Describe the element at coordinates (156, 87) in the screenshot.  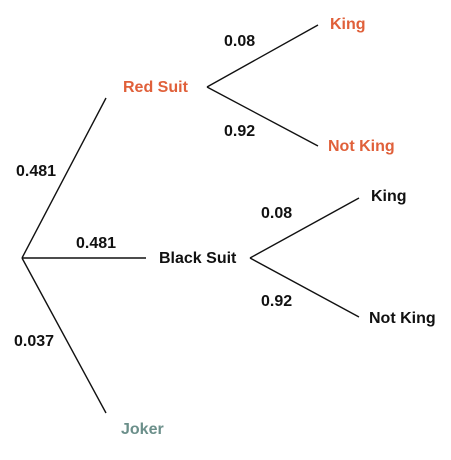
I see `node-red-suit: Red Suit` at that location.